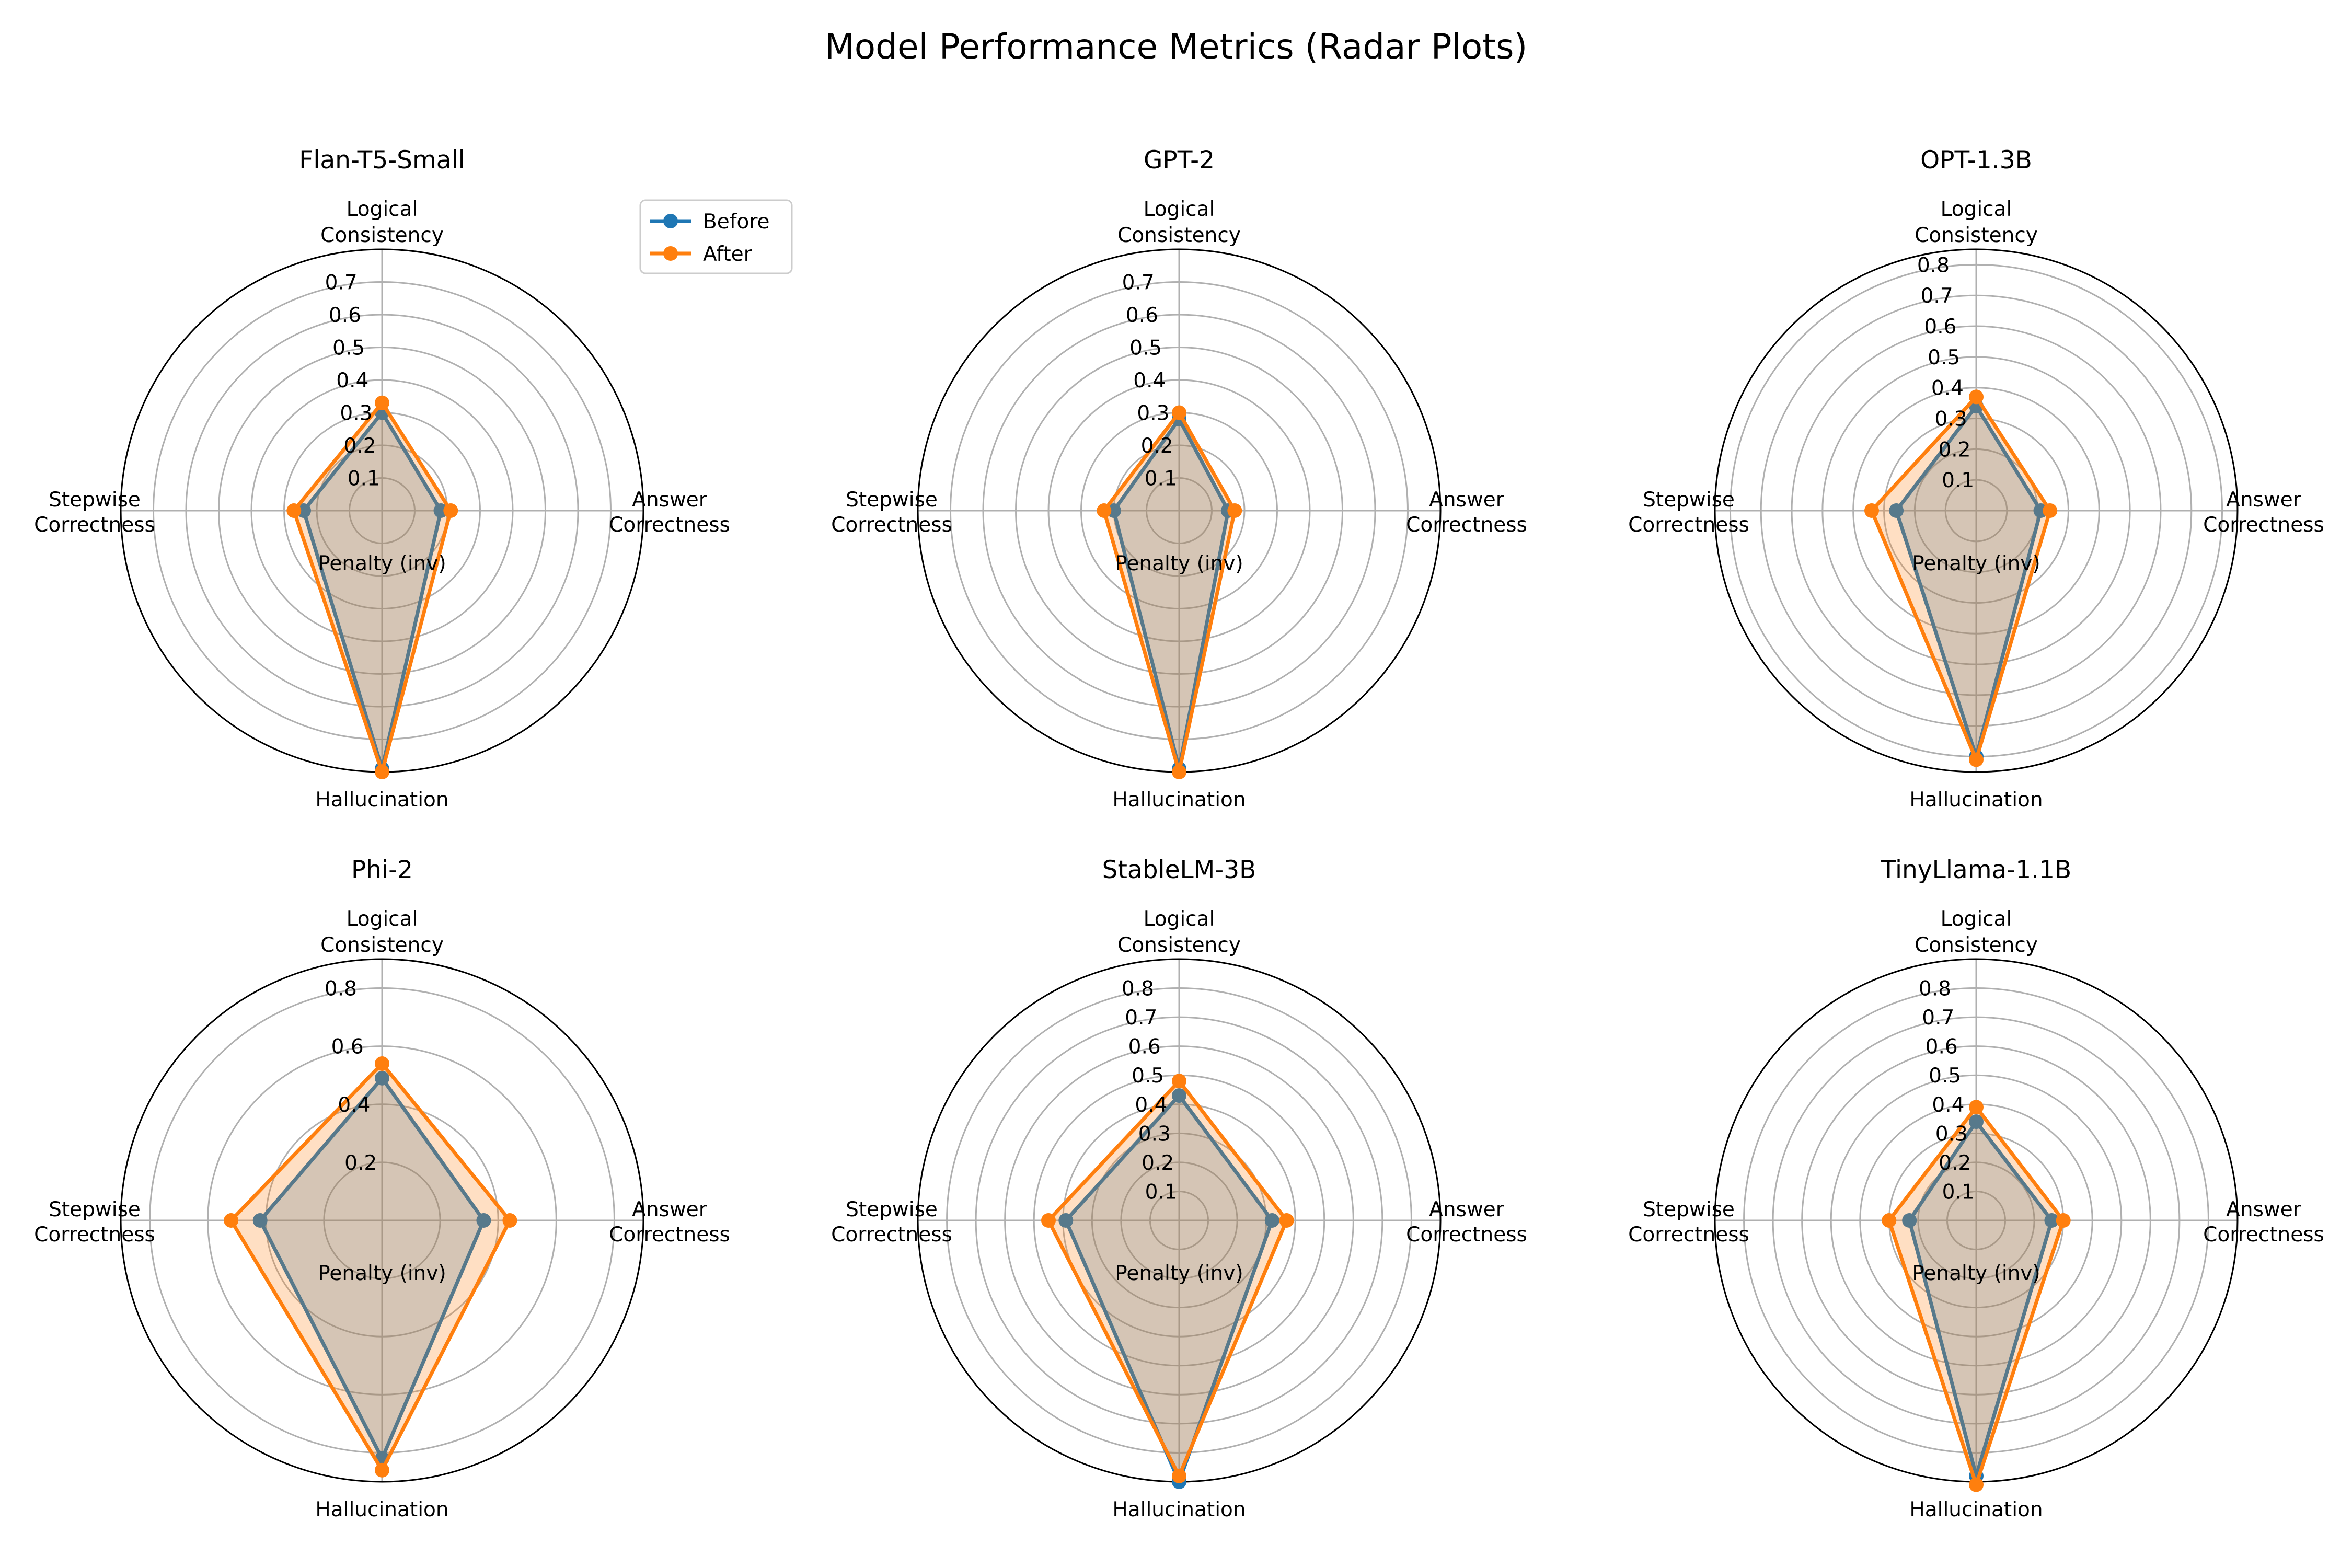  I want to click on panel-title: Phi-2, so click(382, 870).